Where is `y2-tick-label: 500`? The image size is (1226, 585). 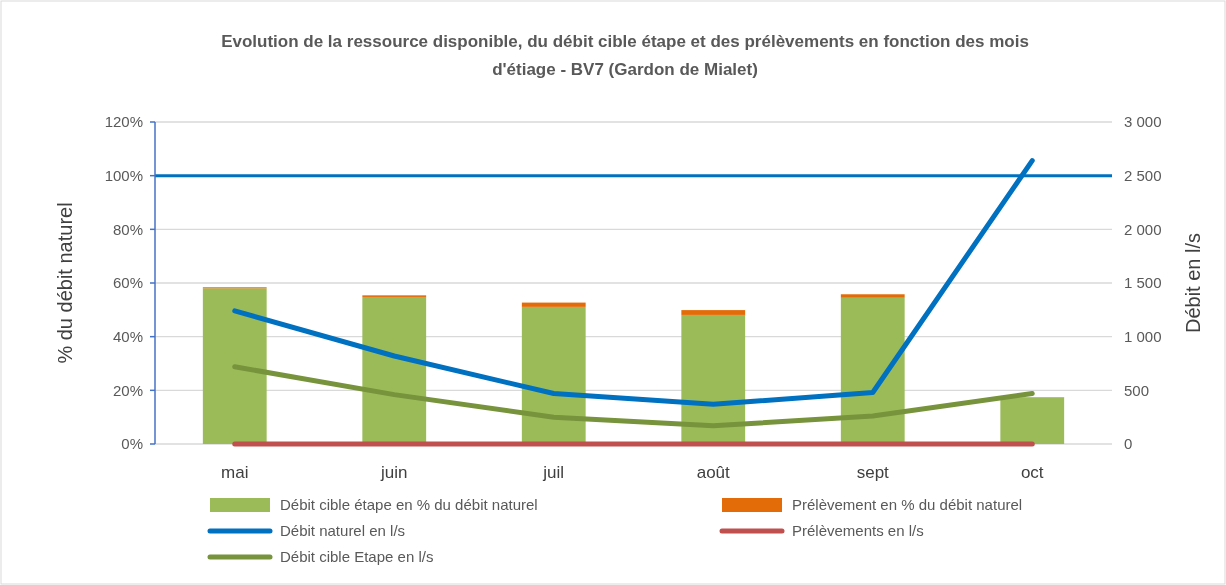
y2-tick-label: 500 is located at coordinates (1137, 390).